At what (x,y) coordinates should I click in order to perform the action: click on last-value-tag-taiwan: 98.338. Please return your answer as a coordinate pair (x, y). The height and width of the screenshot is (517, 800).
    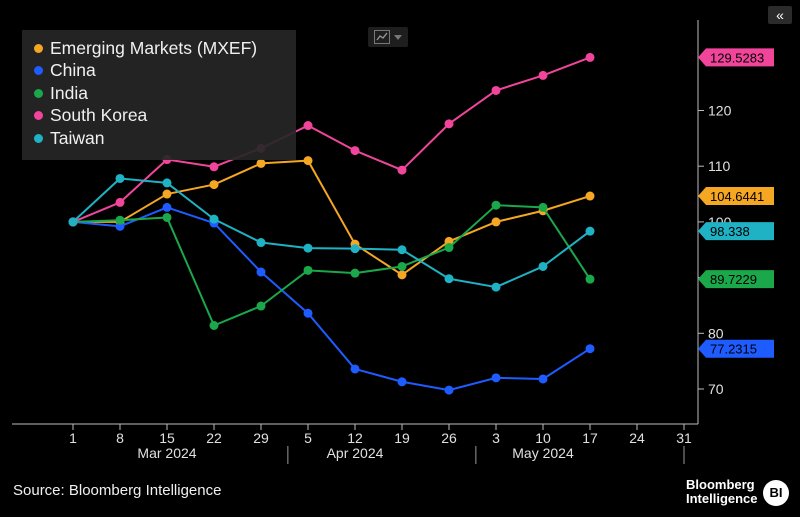
    Looking at the image, I should click on (736, 231).